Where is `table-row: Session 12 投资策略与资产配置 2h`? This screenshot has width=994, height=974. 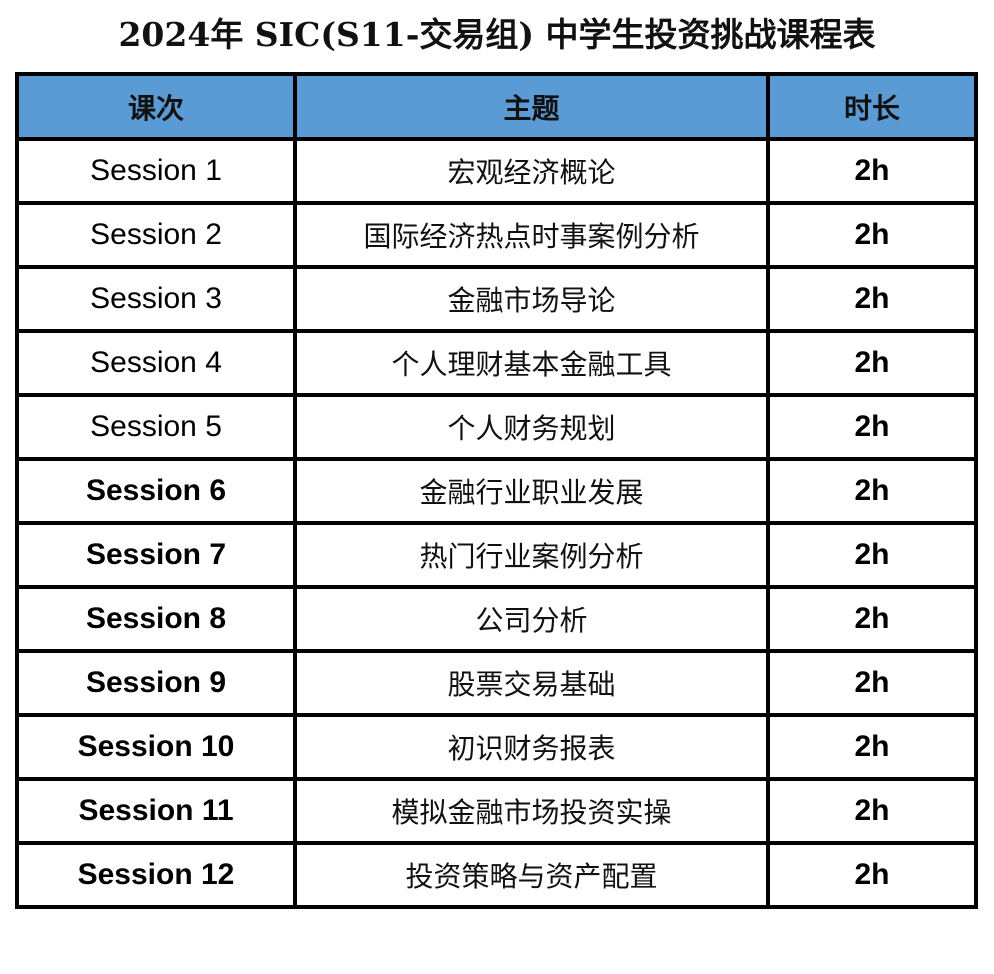 table-row: Session 12 投资策略与资产配置 2h is located at coordinates (496, 875).